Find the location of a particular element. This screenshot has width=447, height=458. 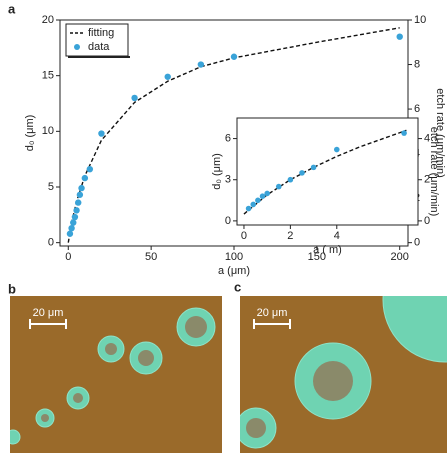

x-tick-label: 4 is located at coordinates (337, 236).